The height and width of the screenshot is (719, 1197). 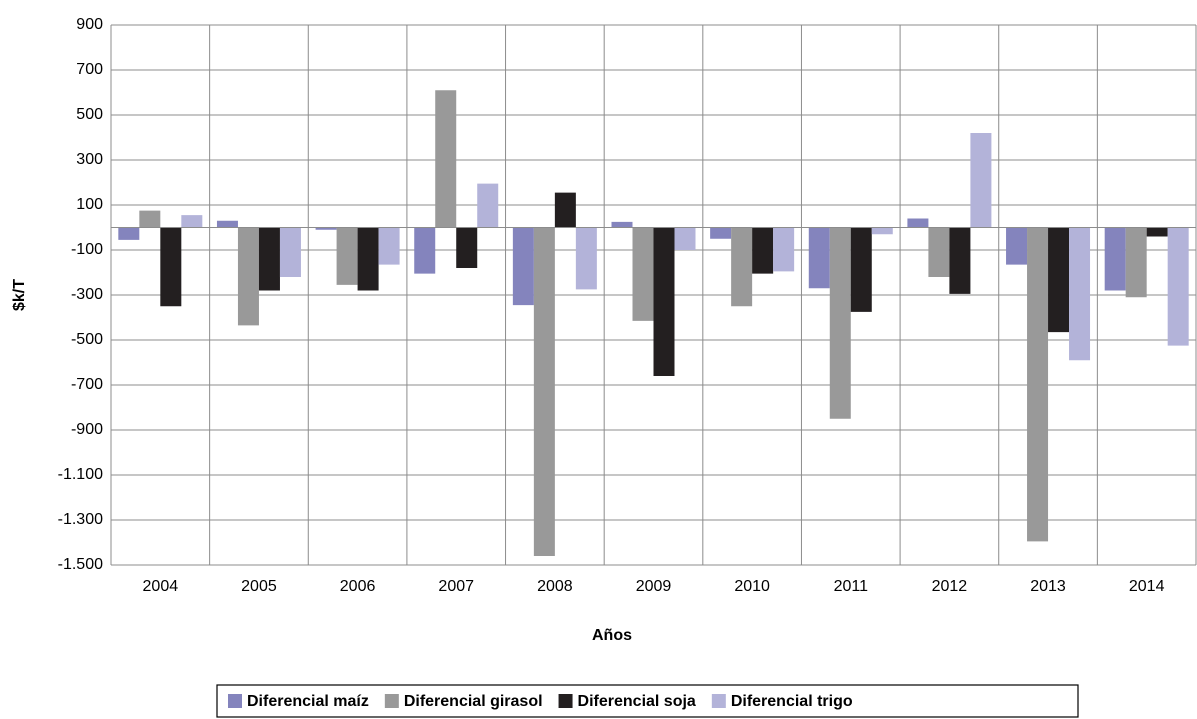 I want to click on x-tick-label: 2014, so click(x=1147, y=586).